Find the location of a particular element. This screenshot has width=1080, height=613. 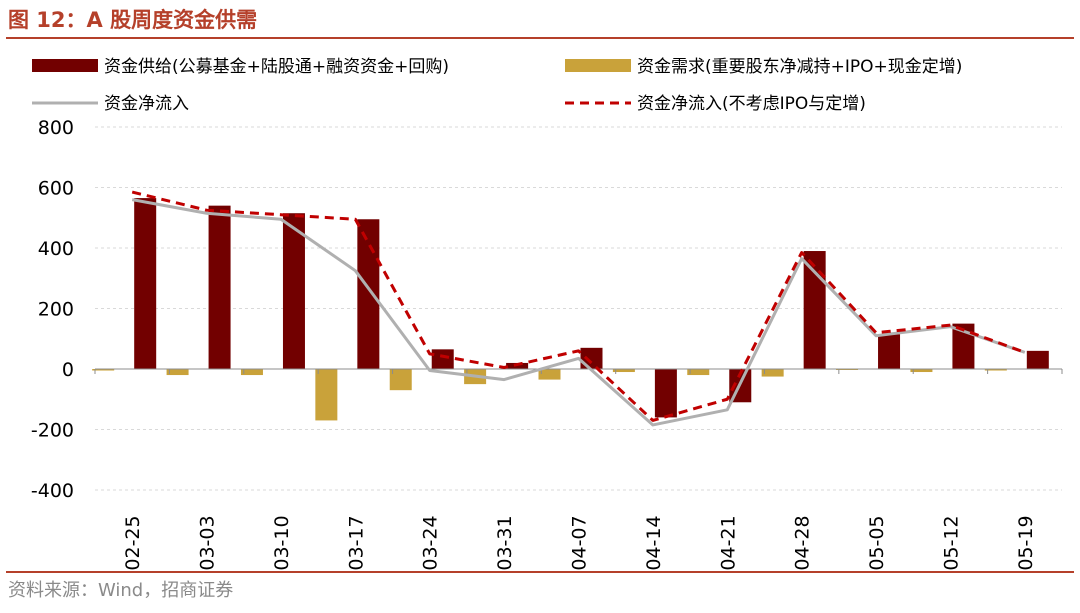

x-tick-label: 04-14 is located at coordinates (654, 542).